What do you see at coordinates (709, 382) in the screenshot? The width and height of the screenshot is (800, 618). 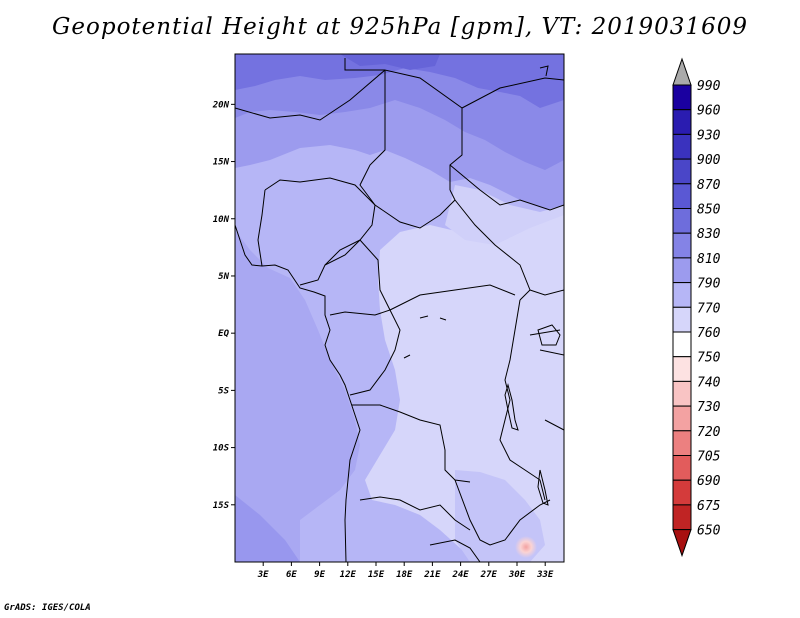 I see `colorbar-label: 740` at bounding box center [709, 382].